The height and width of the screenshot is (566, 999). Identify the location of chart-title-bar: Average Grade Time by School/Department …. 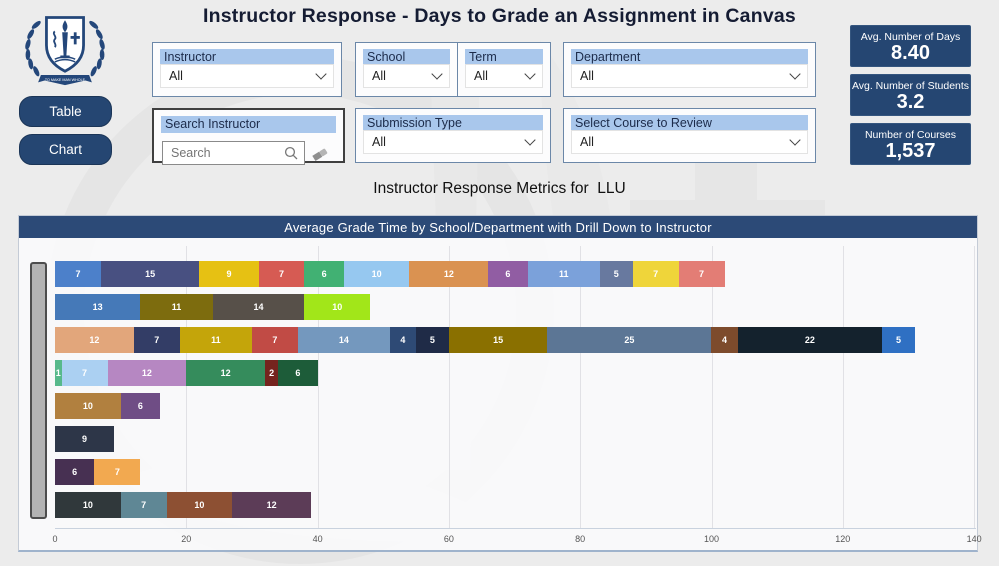
(498, 227).